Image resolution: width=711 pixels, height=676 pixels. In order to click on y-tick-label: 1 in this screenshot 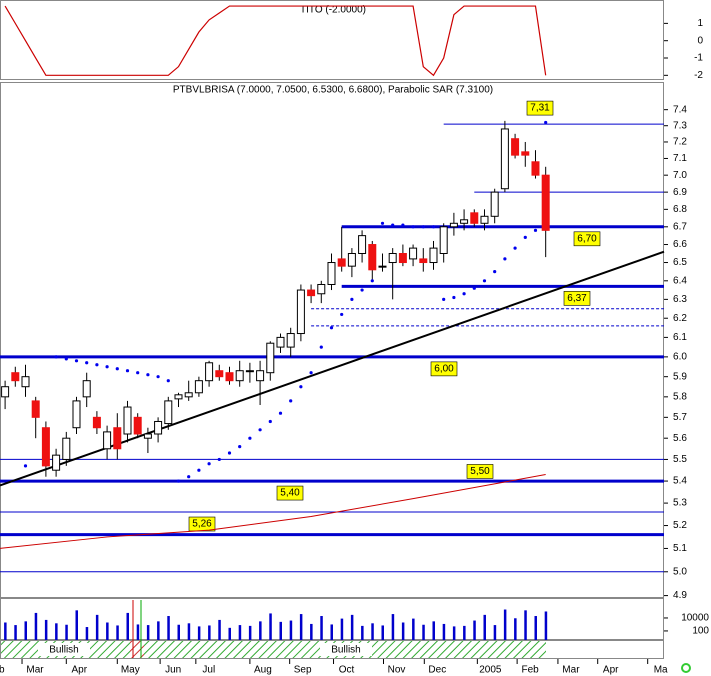, I will do `click(700, 23)`.